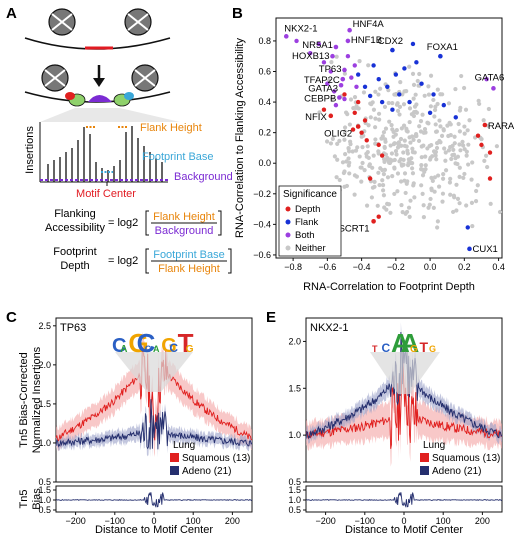 The height and width of the screenshot is (538, 514). What do you see at coordinates (362, 267) in the screenshot?
I see `x-tick-label: −0.4` at bounding box center [362, 267].